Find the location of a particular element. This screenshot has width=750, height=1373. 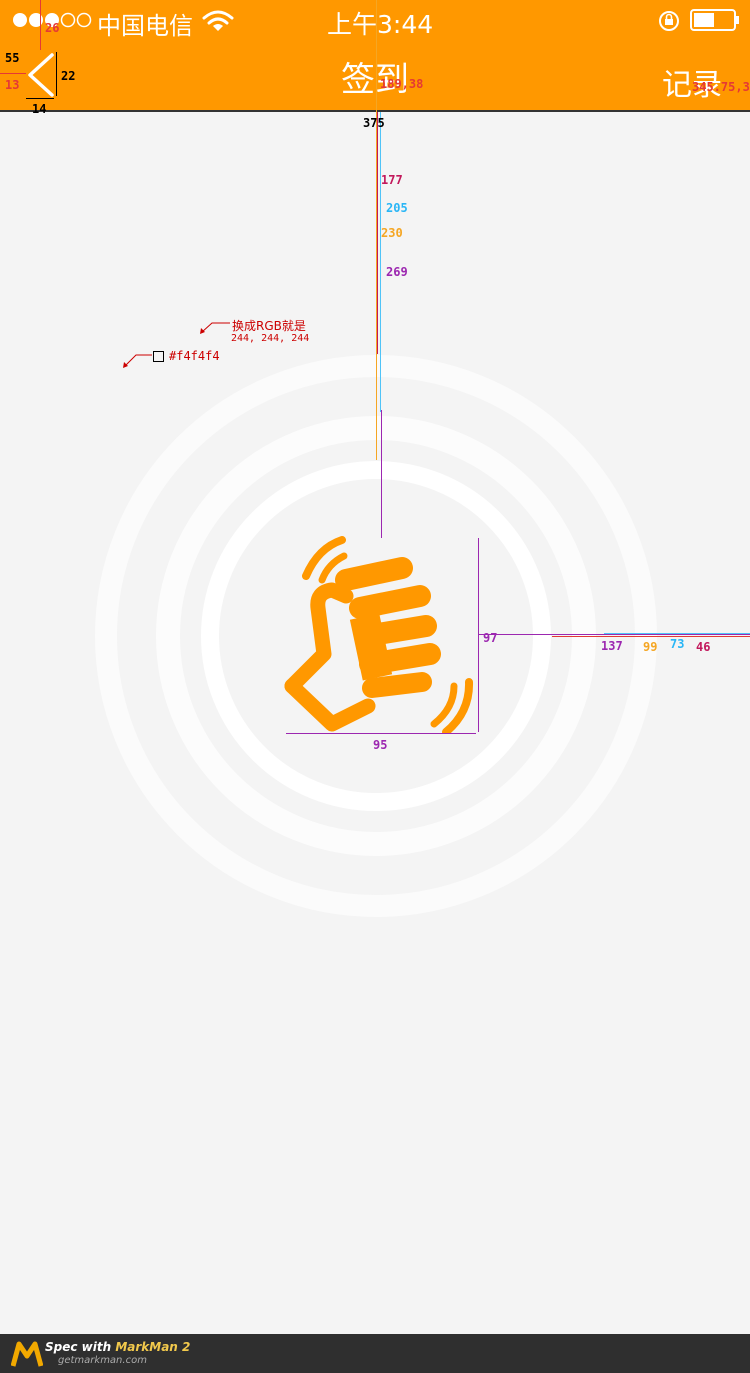

measure-label: 375 is located at coordinates (374, 123).